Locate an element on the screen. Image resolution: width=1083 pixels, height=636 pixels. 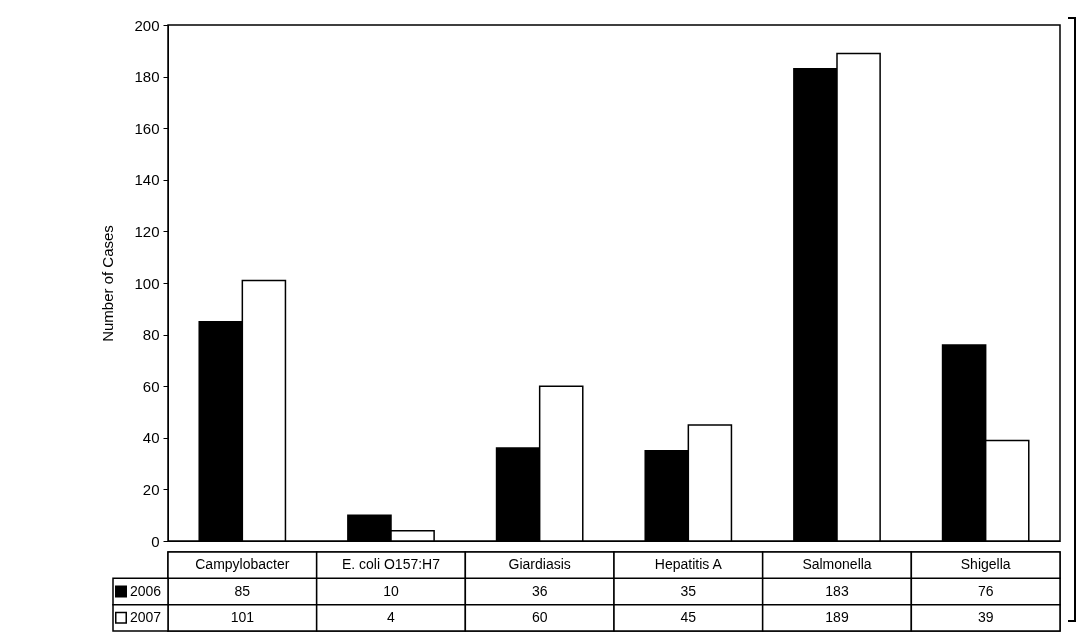
x-tick-label: Giardiasis is located at coordinates (539, 564).